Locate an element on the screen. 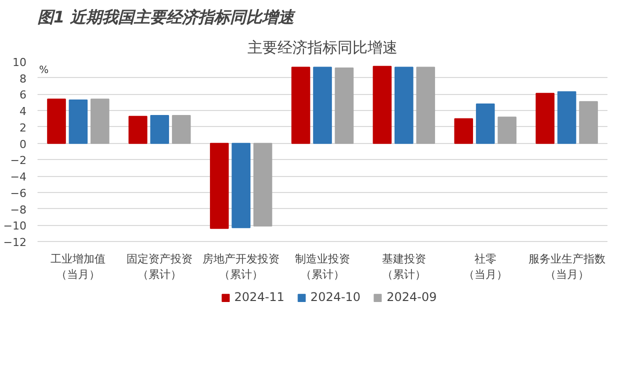 This screenshot has width=641, height=384. chart-title: 图1 近期我国主要经济指标同比增速 is located at coordinates (167, 17).